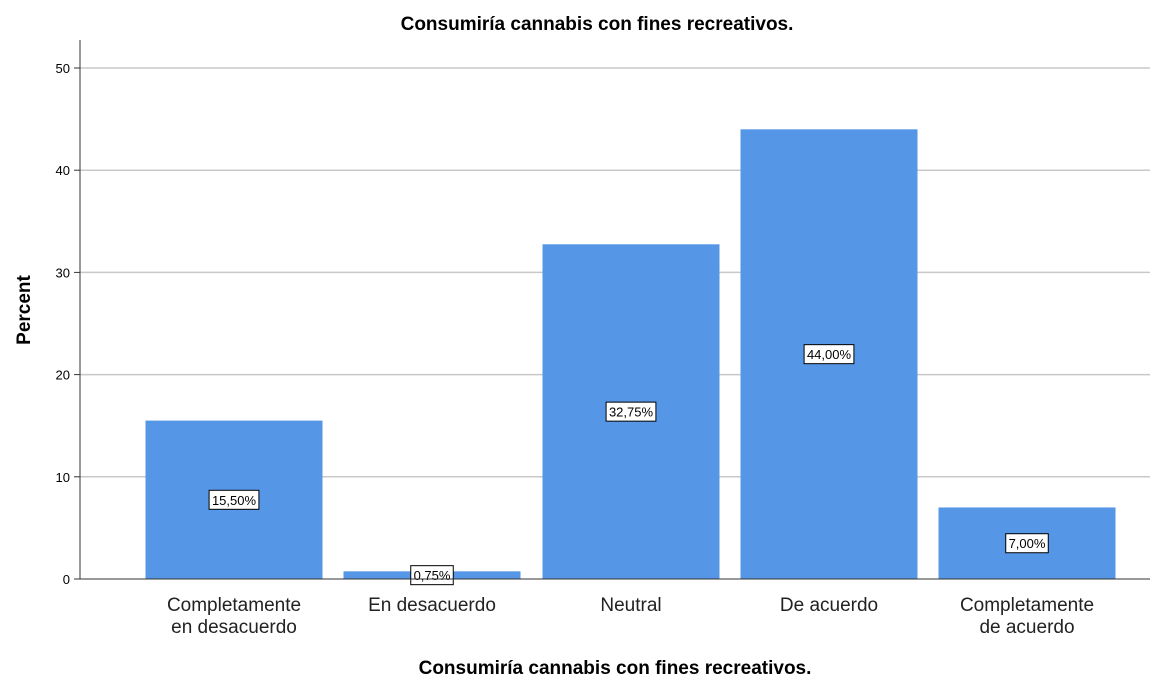  I want to click on data-label: 44,00%, so click(829, 354).